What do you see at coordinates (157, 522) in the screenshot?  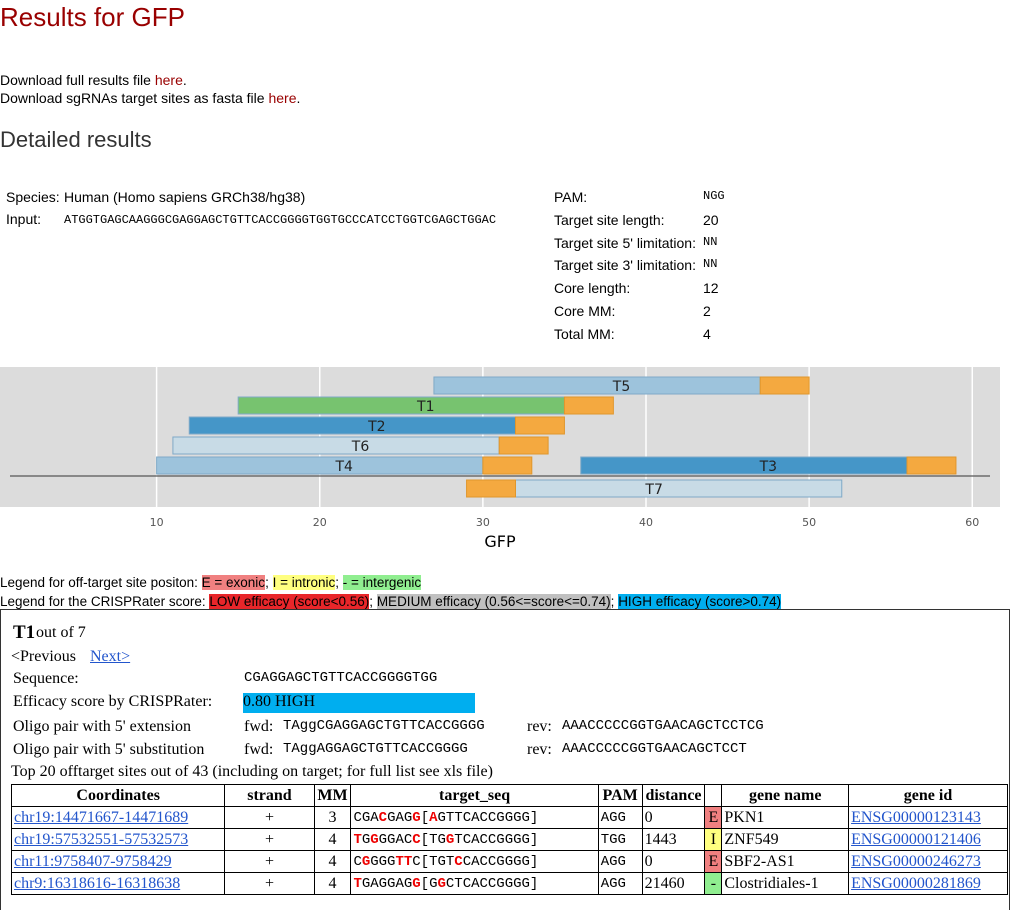 I see `x-tick-label: 10` at bounding box center [157, 522].